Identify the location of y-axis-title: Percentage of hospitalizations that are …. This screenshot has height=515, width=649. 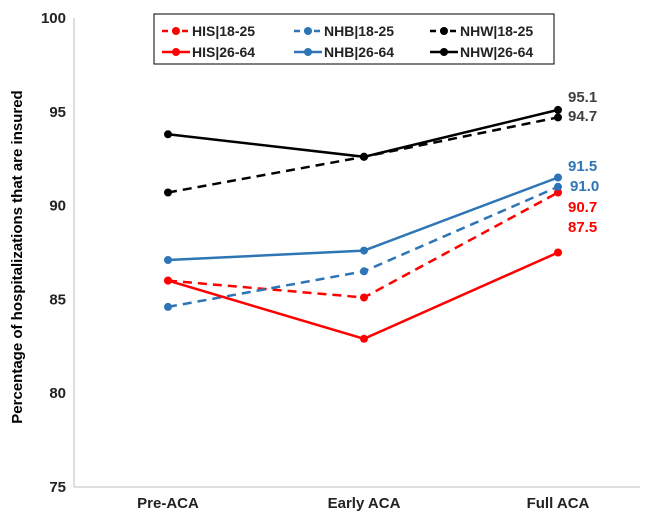
(17, 256).